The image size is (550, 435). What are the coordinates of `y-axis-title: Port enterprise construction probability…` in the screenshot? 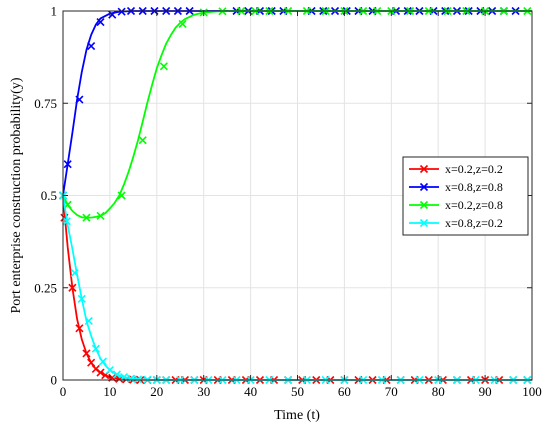 It's located at (16, 195).